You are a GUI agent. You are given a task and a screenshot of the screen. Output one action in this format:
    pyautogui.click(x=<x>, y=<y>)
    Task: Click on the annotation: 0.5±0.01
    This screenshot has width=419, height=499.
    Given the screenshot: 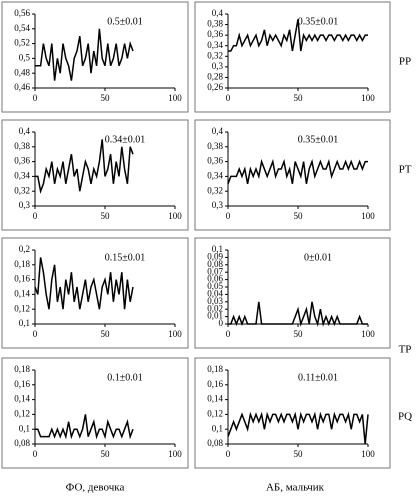 What is the action you would take?
    pyautogui.click(x=125, y=21)
    